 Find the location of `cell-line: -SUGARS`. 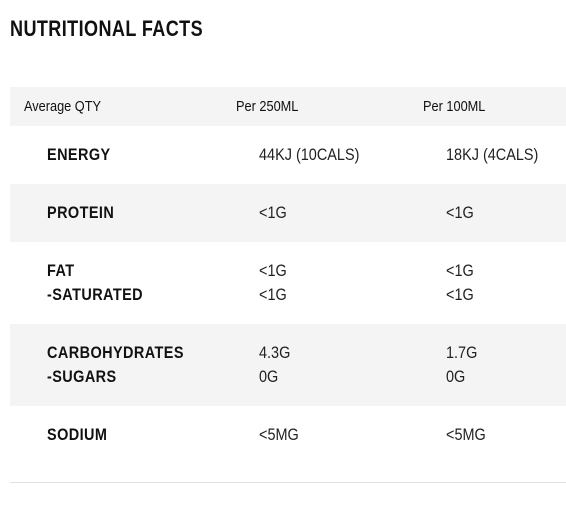

cell-line: -SUGARS is located at coordinates (82, 376).